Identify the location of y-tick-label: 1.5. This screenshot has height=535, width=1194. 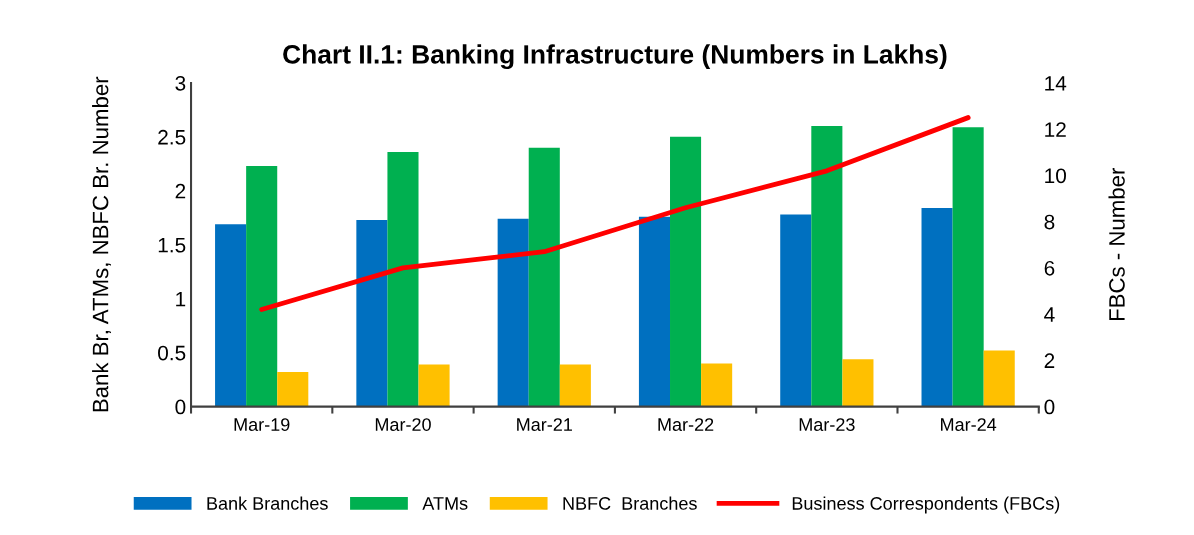
(172, 245).